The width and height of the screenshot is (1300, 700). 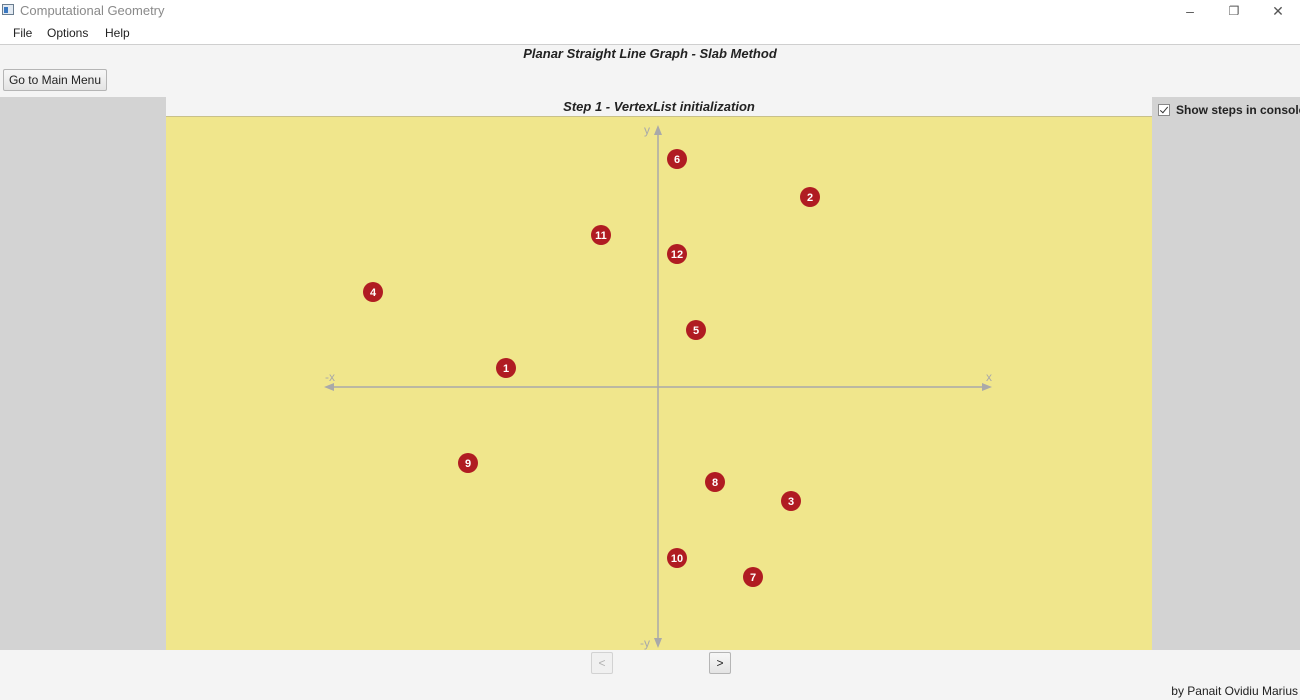 I want to click on x-axis-label: x, so click(x=989, y=377).